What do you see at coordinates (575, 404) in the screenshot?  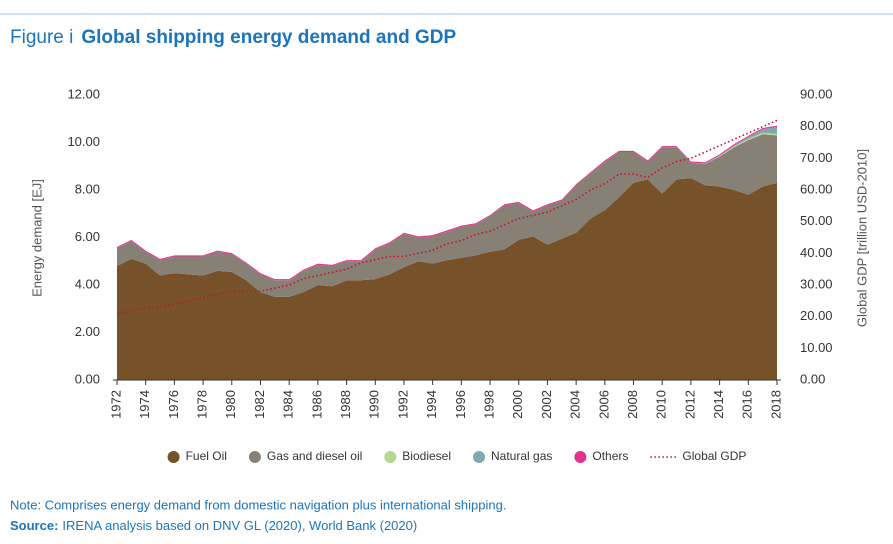 I see `x-tick-label: 2004` at bounding box center [575, 404].